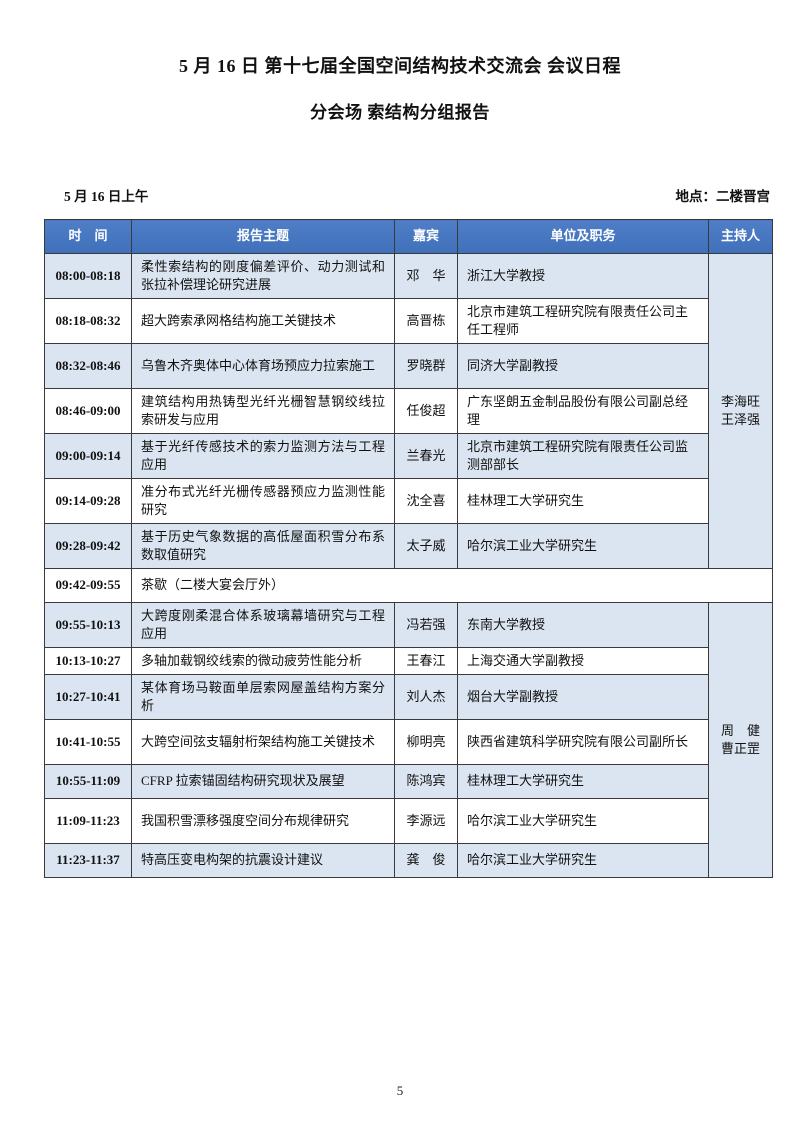 Image resolution: width=800 pixels, height=1131 pixels. What do you see at coordinates (740, 419) in the screenshot?
I see `host-name: 王泽强` at bounding box center [740, 419].